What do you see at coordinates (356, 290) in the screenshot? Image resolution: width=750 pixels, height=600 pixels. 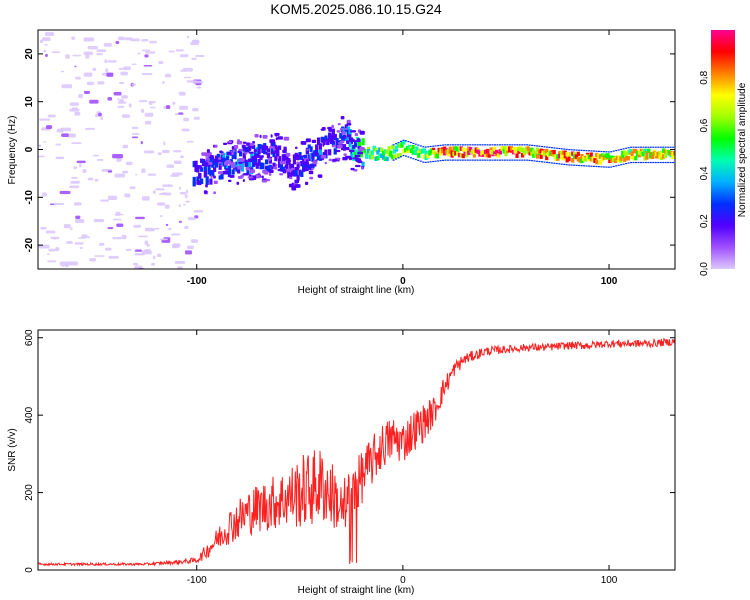 I see `spectrogram-x-axis-label: Height of straight line (km)` at bounding box center [356, 290].